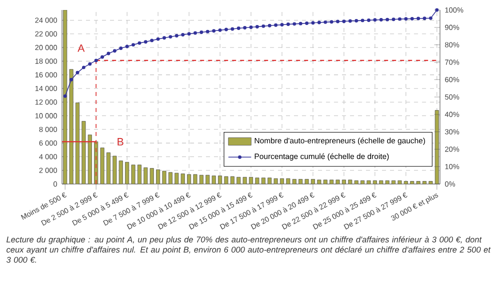 The width and height of the screenshot is (503, 283). I want to click on text: Lecture du graphique : au point A, un peu plus de 70% des auto-entrepreneurs ont un chiffre d'affaires inférieur à 3 000 €, dont ceux ayant un chiffre d'affaires nul. Et au point B, environ 6 000 auto-entrepreneurs ont déclaré un chiffre d'affaires entre 2 500 et 3 000 €., so click(248, 249).